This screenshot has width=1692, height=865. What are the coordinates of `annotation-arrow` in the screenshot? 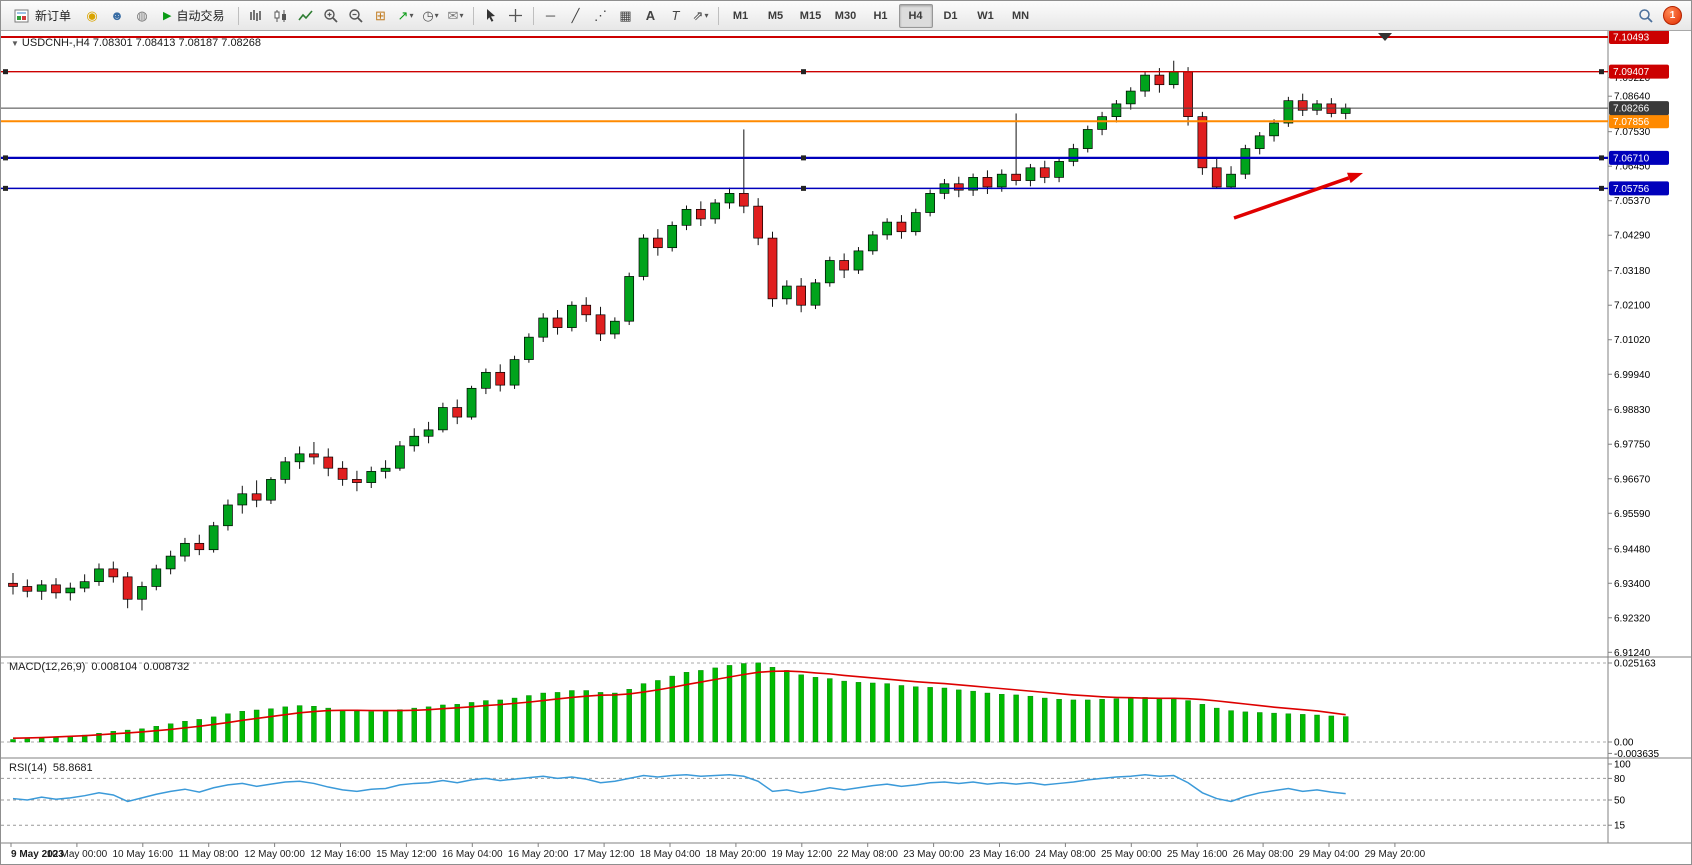 It's located at (1291, 198).